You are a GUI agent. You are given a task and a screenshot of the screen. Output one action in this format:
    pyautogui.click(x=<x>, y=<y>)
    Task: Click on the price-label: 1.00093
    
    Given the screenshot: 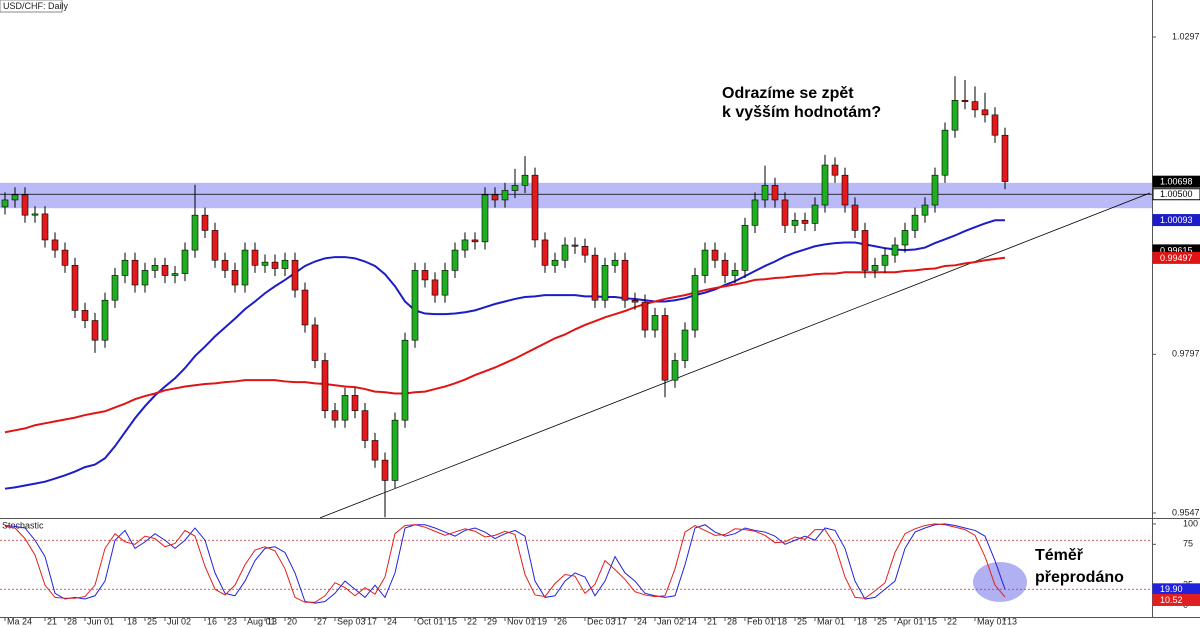 What is the action you would take?
    pyautogui.click(x=1176, y=220)
    